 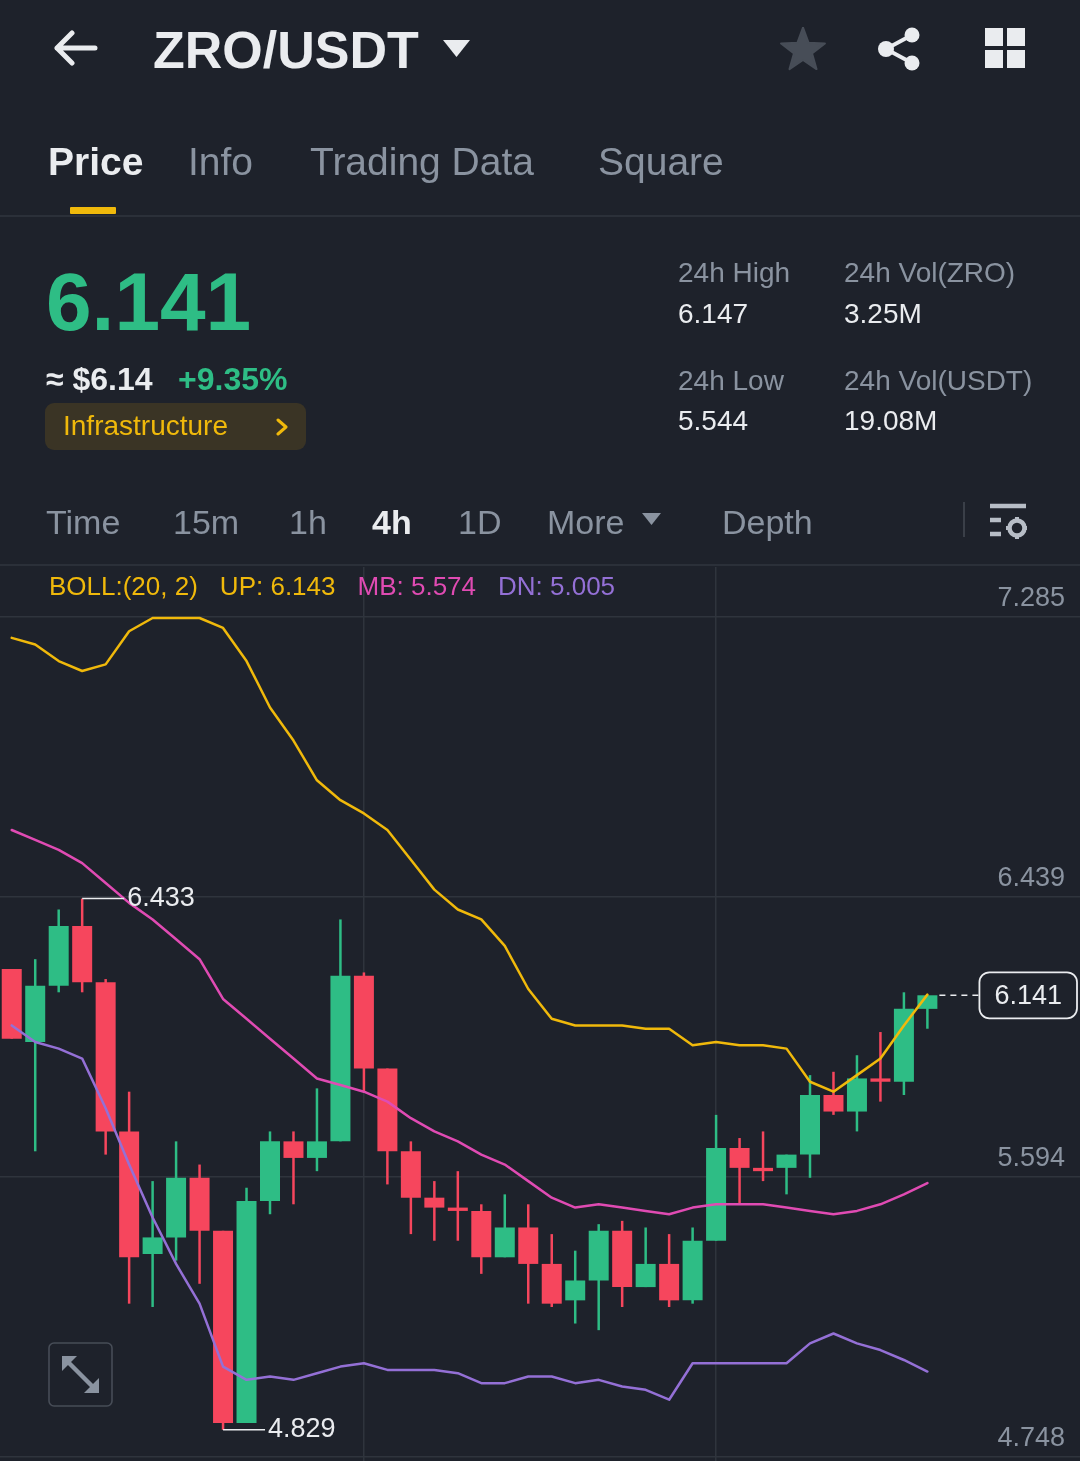 What do you see at coordinates (713, 420) in the screenshot?
I see `text: 5.544` at bounding box center [713, 420].